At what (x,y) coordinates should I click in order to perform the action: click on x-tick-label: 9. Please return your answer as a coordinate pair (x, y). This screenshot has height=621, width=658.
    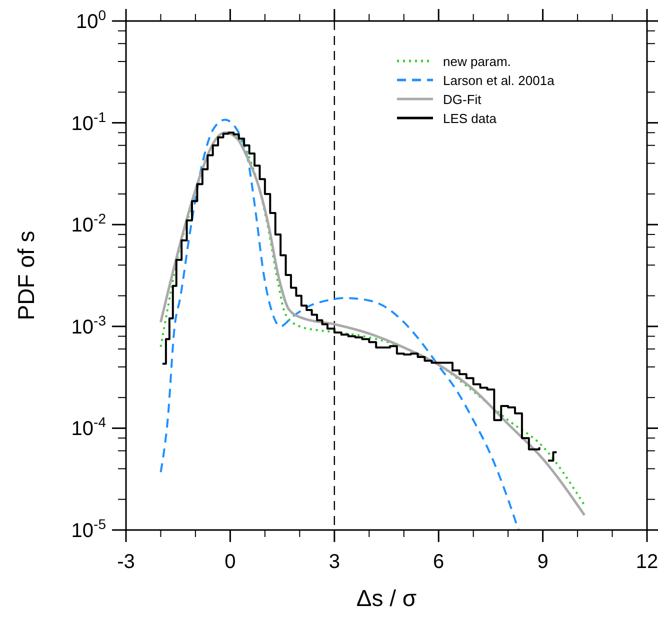
    Looking at the image, I should click on (542, 562).